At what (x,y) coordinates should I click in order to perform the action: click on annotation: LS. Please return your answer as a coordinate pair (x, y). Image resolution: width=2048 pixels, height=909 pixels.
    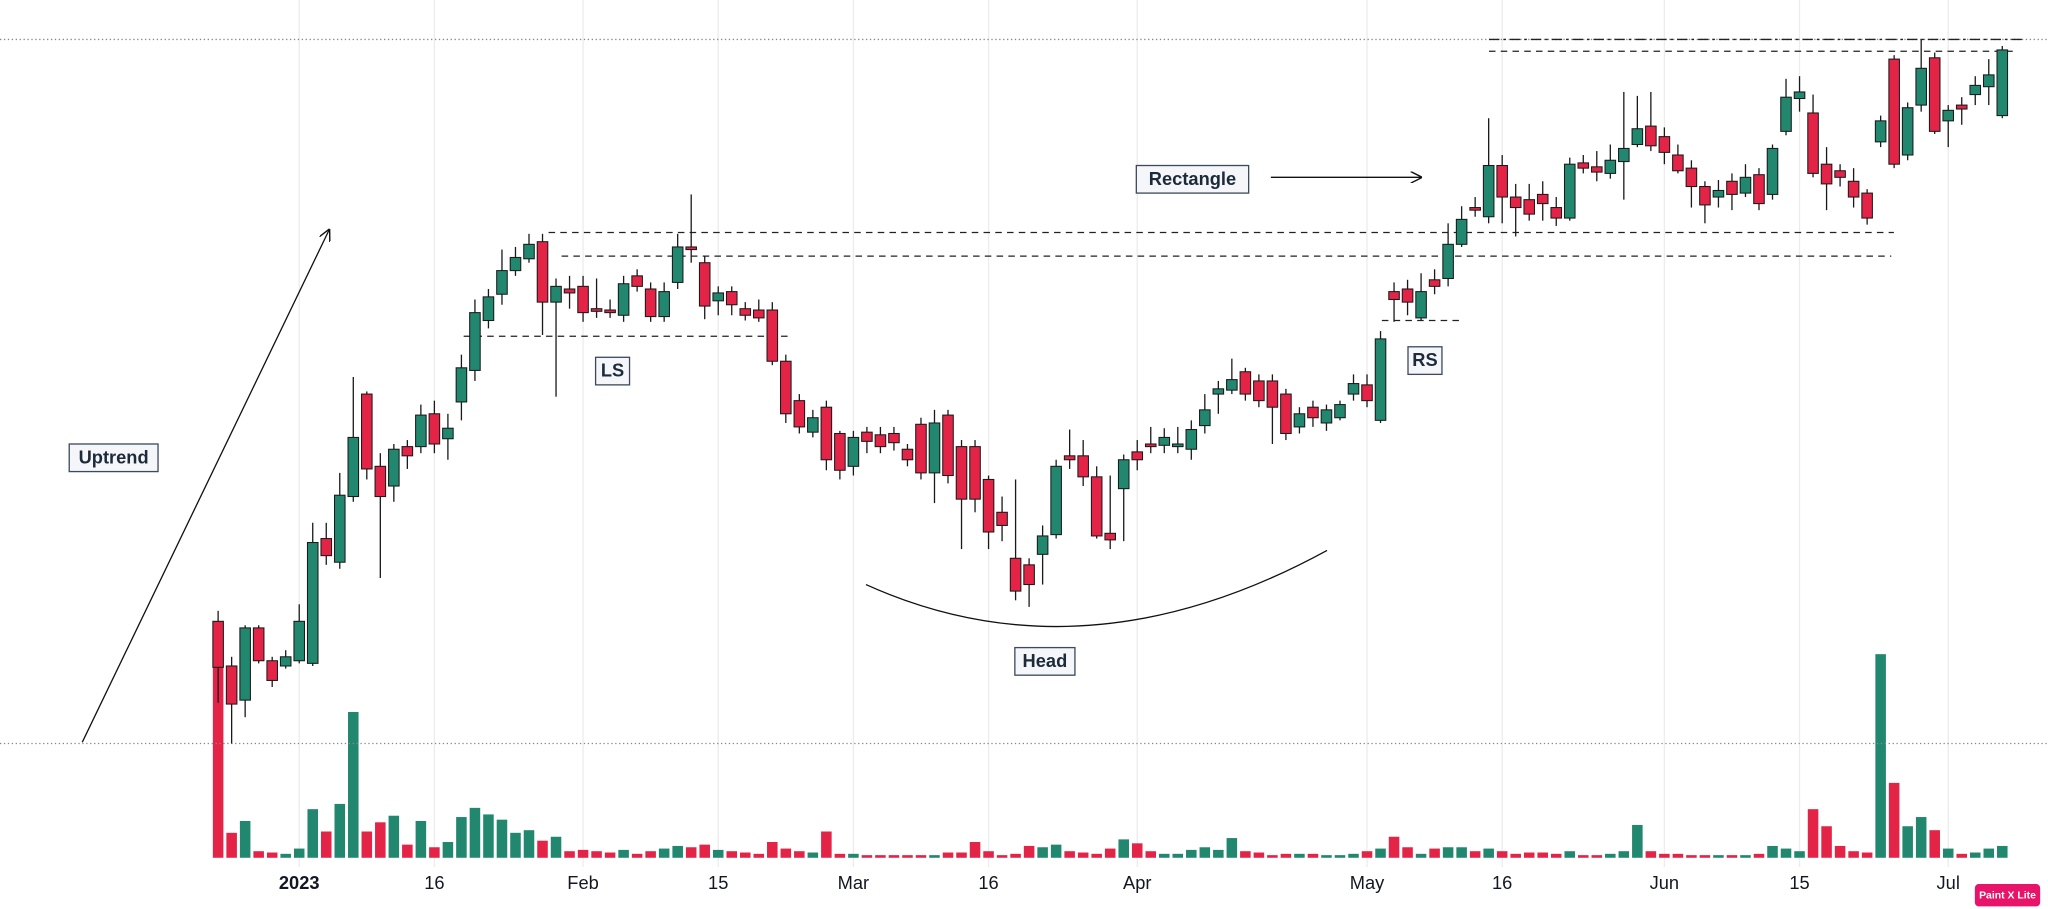
    Looking at the image, I should click on (612, 370).